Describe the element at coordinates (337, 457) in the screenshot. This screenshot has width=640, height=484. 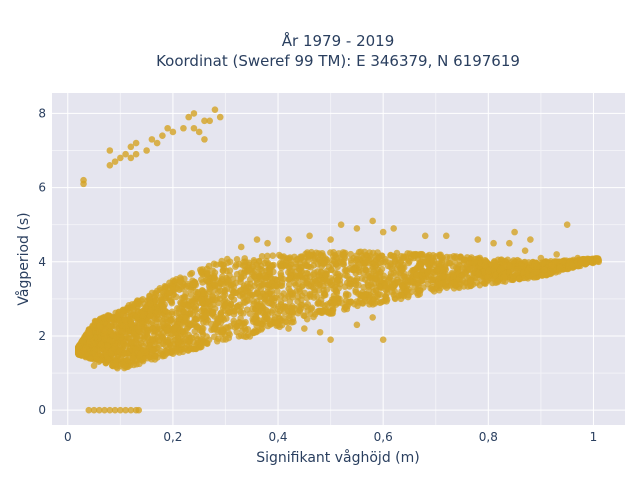
I see `x-axis-label: Signifikant våghöjd (m)` at that location.